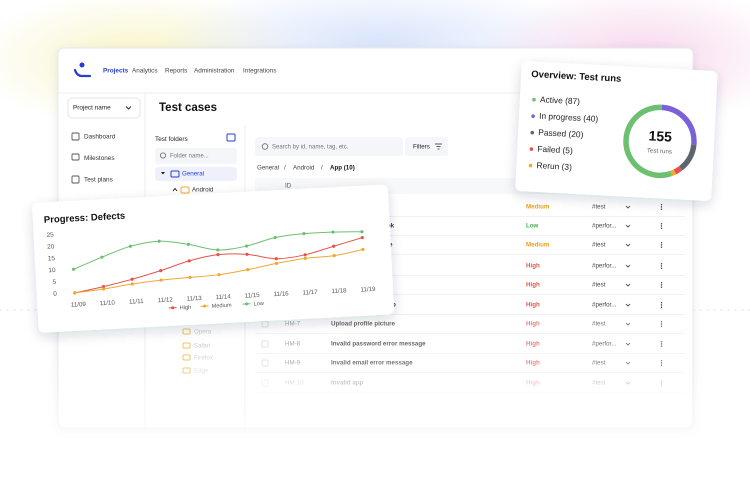  I want to click on nav-item: Projects, so click(116, 71).